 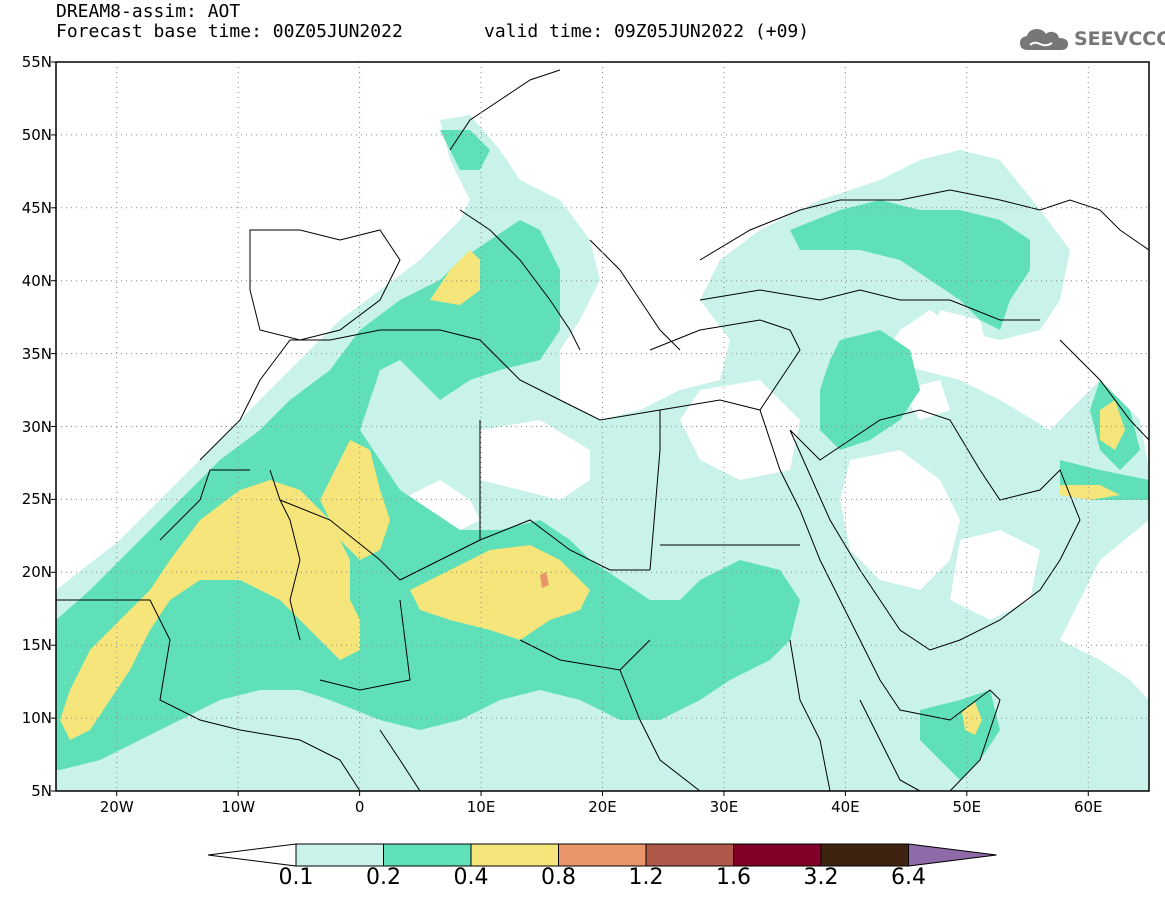 What do you see at coordinates (733, 877) in the screenshot?
I see `colorbar-level-label: 1.6` at bounding box center [733, 877].